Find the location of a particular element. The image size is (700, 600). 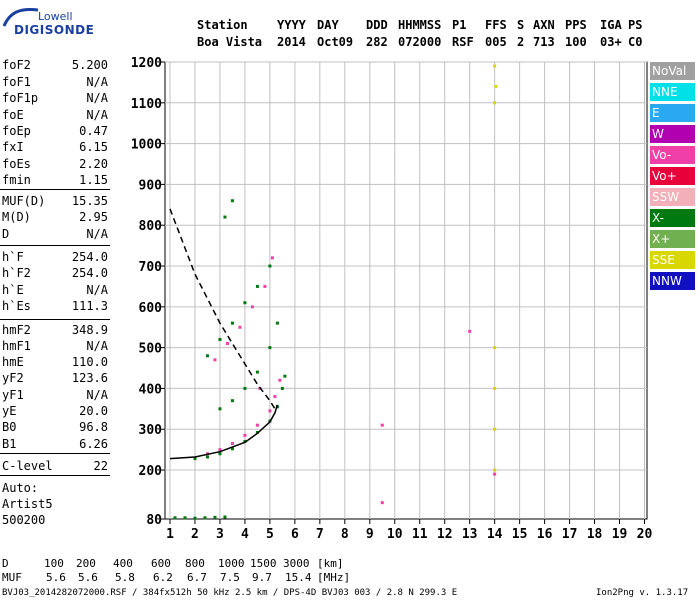

param-name: hmE is located at coordinates (13, 362).